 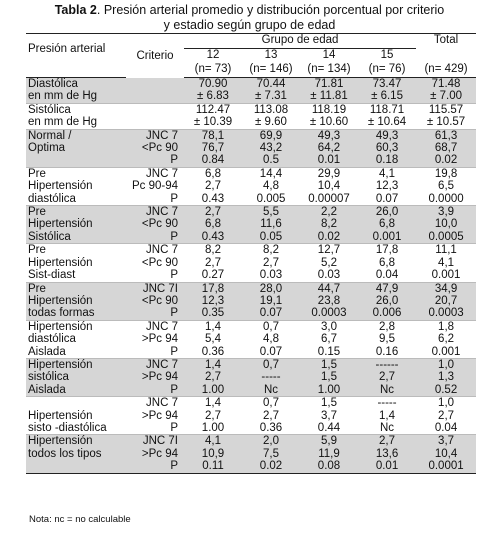 What do you see at coordinates (329, 55) in the screenshot?
I see `age-14: 14` at bounding box center [329, 55].